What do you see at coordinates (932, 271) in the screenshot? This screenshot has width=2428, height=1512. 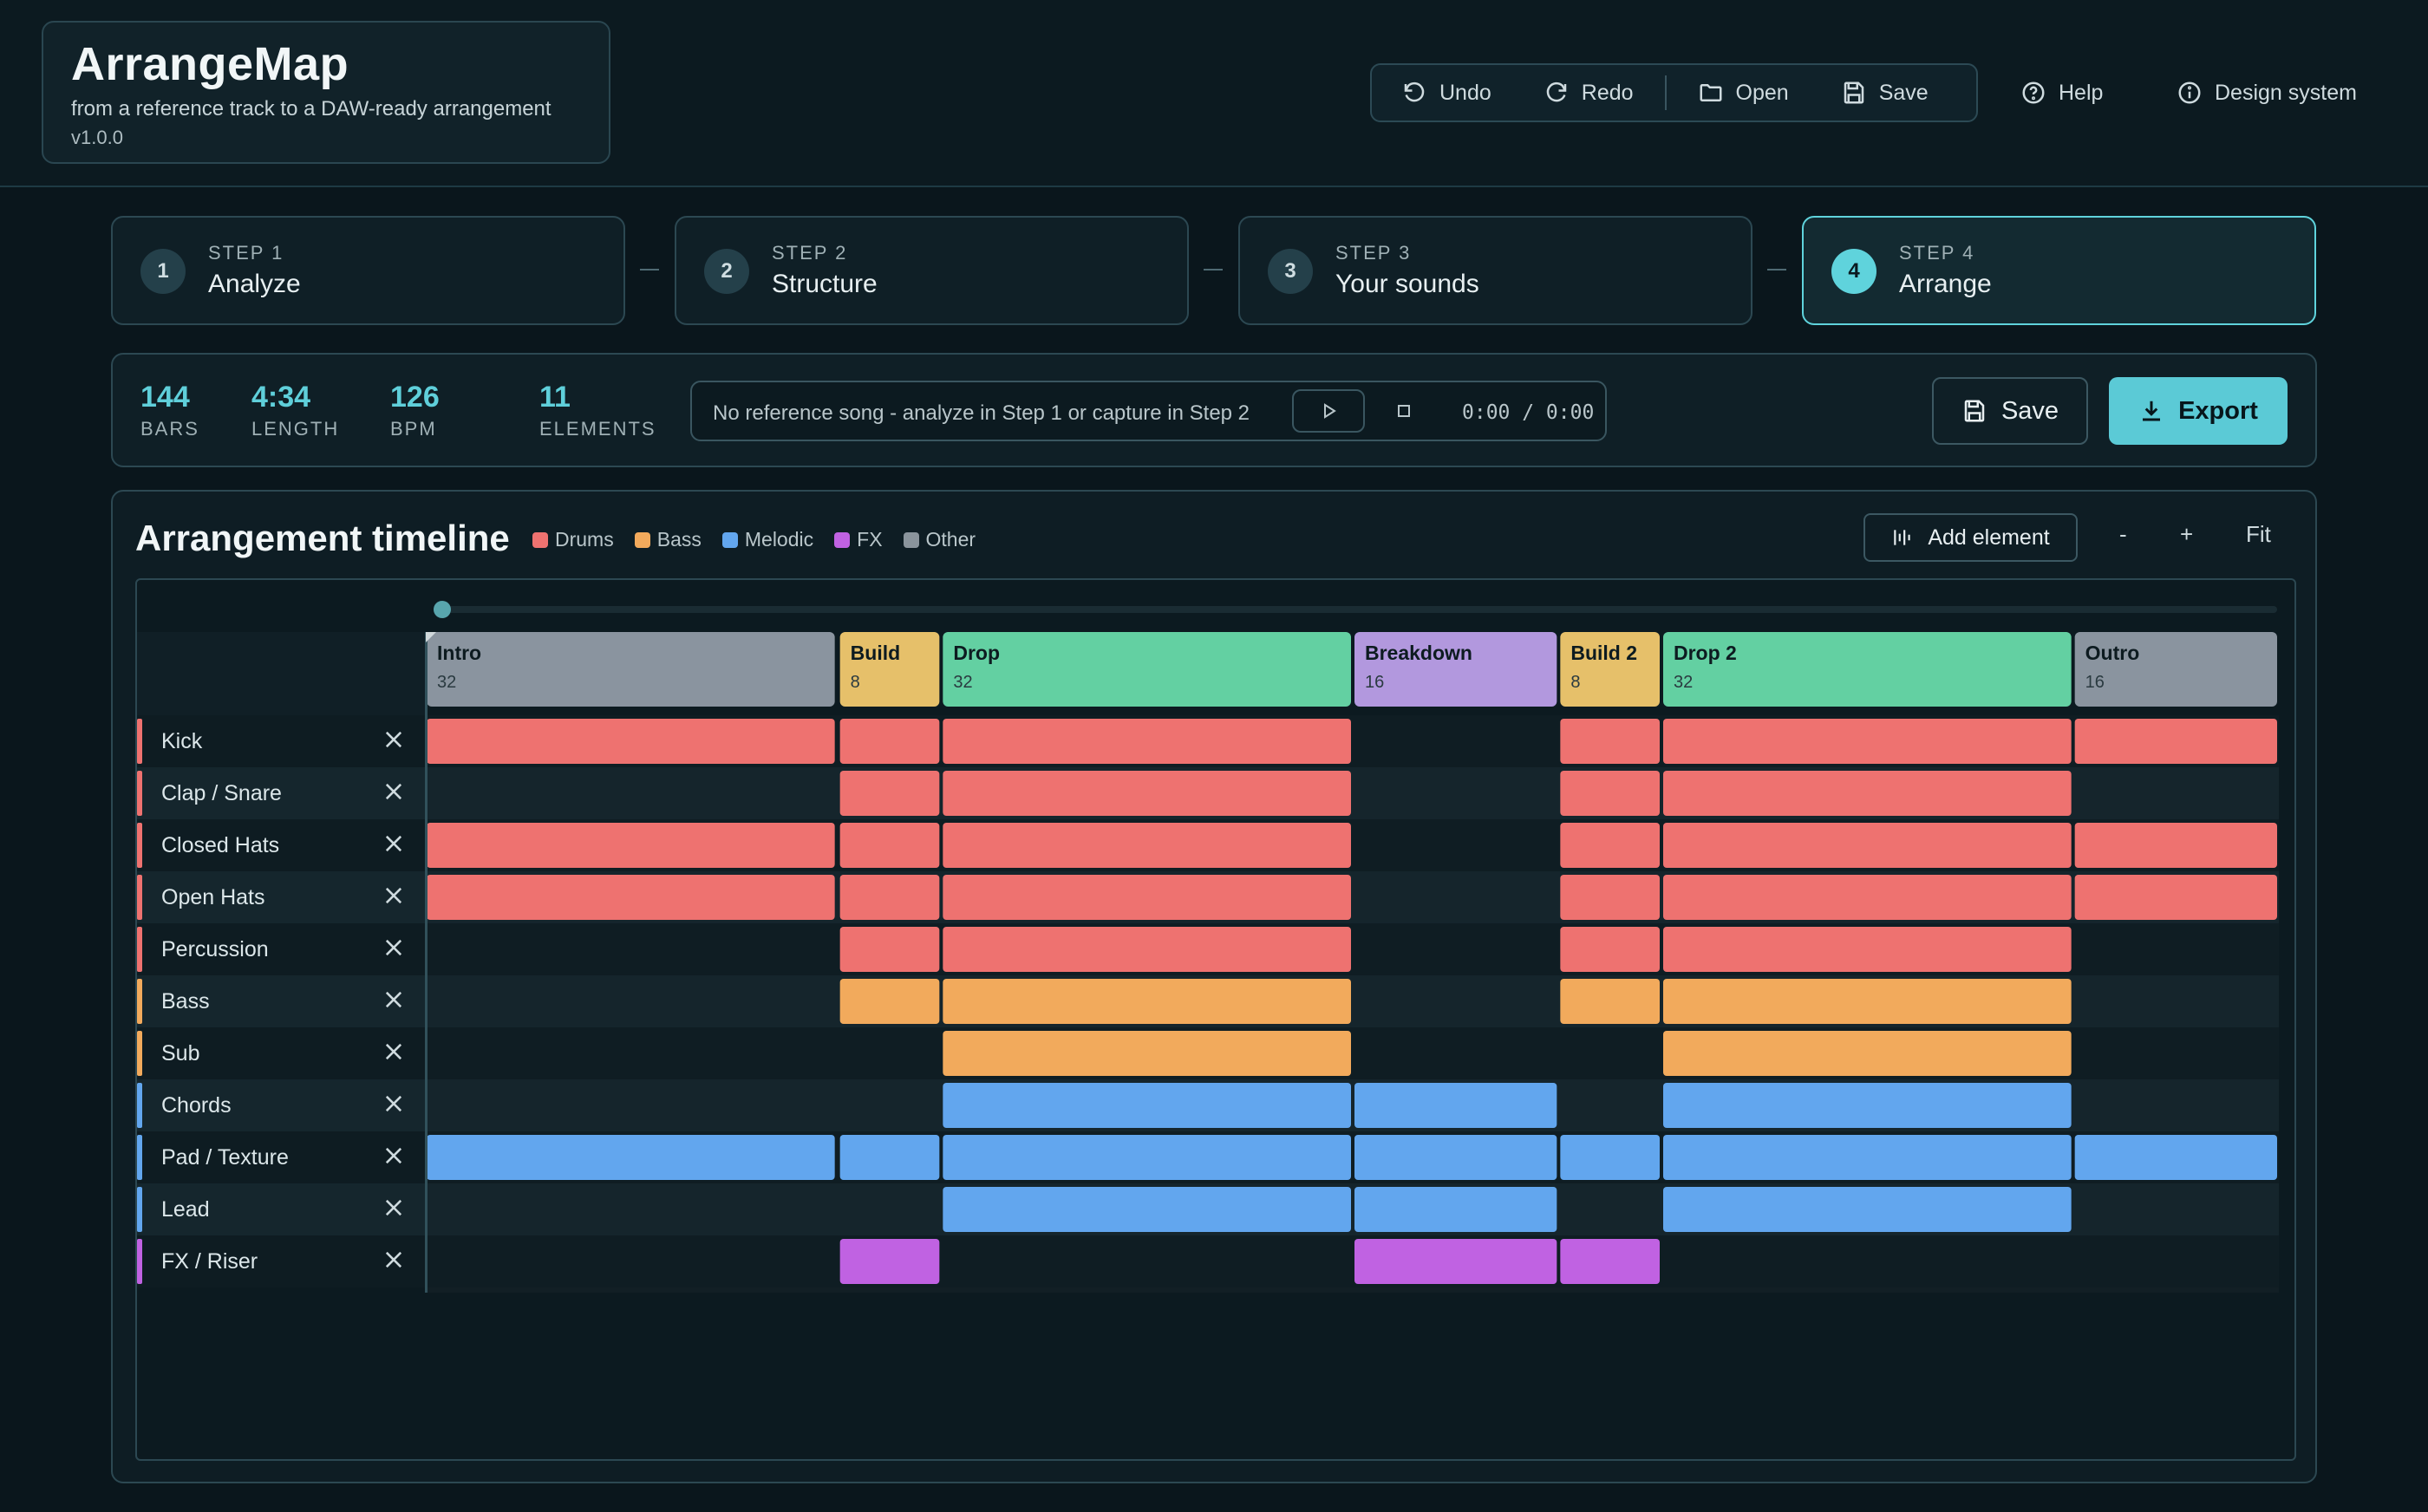 I see `step-structure: 2 STEP 2 Structure` at bounding box center [932, 271].